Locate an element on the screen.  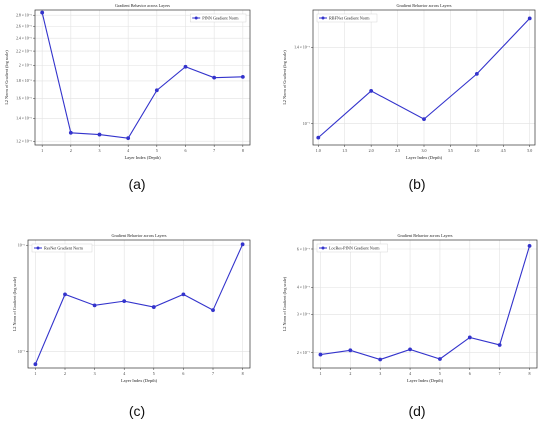
caption-d: (d) is located at coordinates (417, 411).